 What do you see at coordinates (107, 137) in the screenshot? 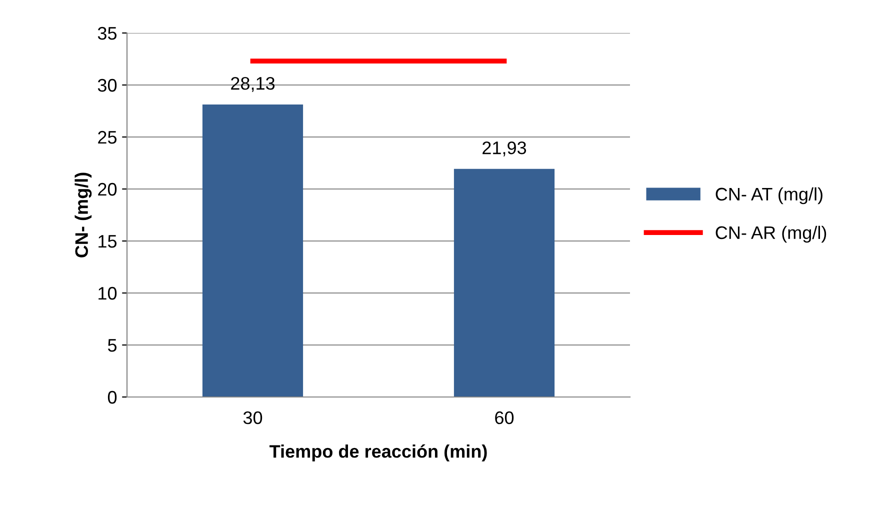
I see `y-tick-label: 25` at bounding box center [107, 137].